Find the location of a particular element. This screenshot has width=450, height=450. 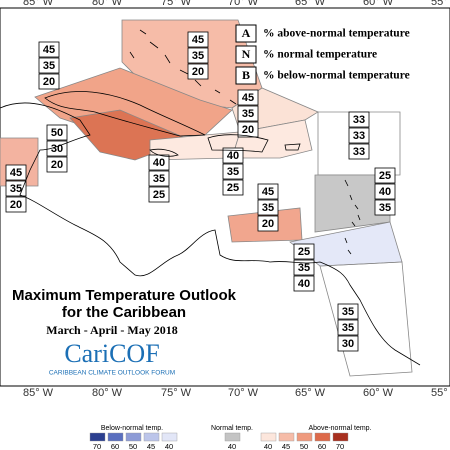

legend-text: % below-normal temperature is located at coordinates (336, 76).